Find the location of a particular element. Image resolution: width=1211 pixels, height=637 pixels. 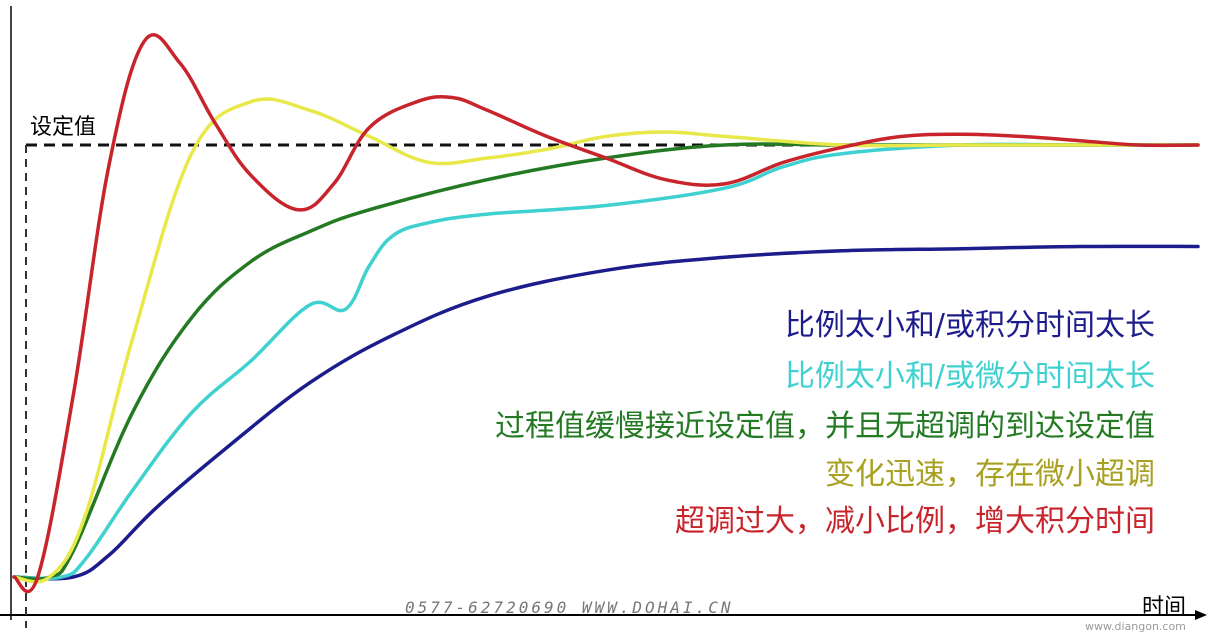

watermark-text: 0577-62720690 WWW.DOHAI.CN is located at coordinates (569, 607).